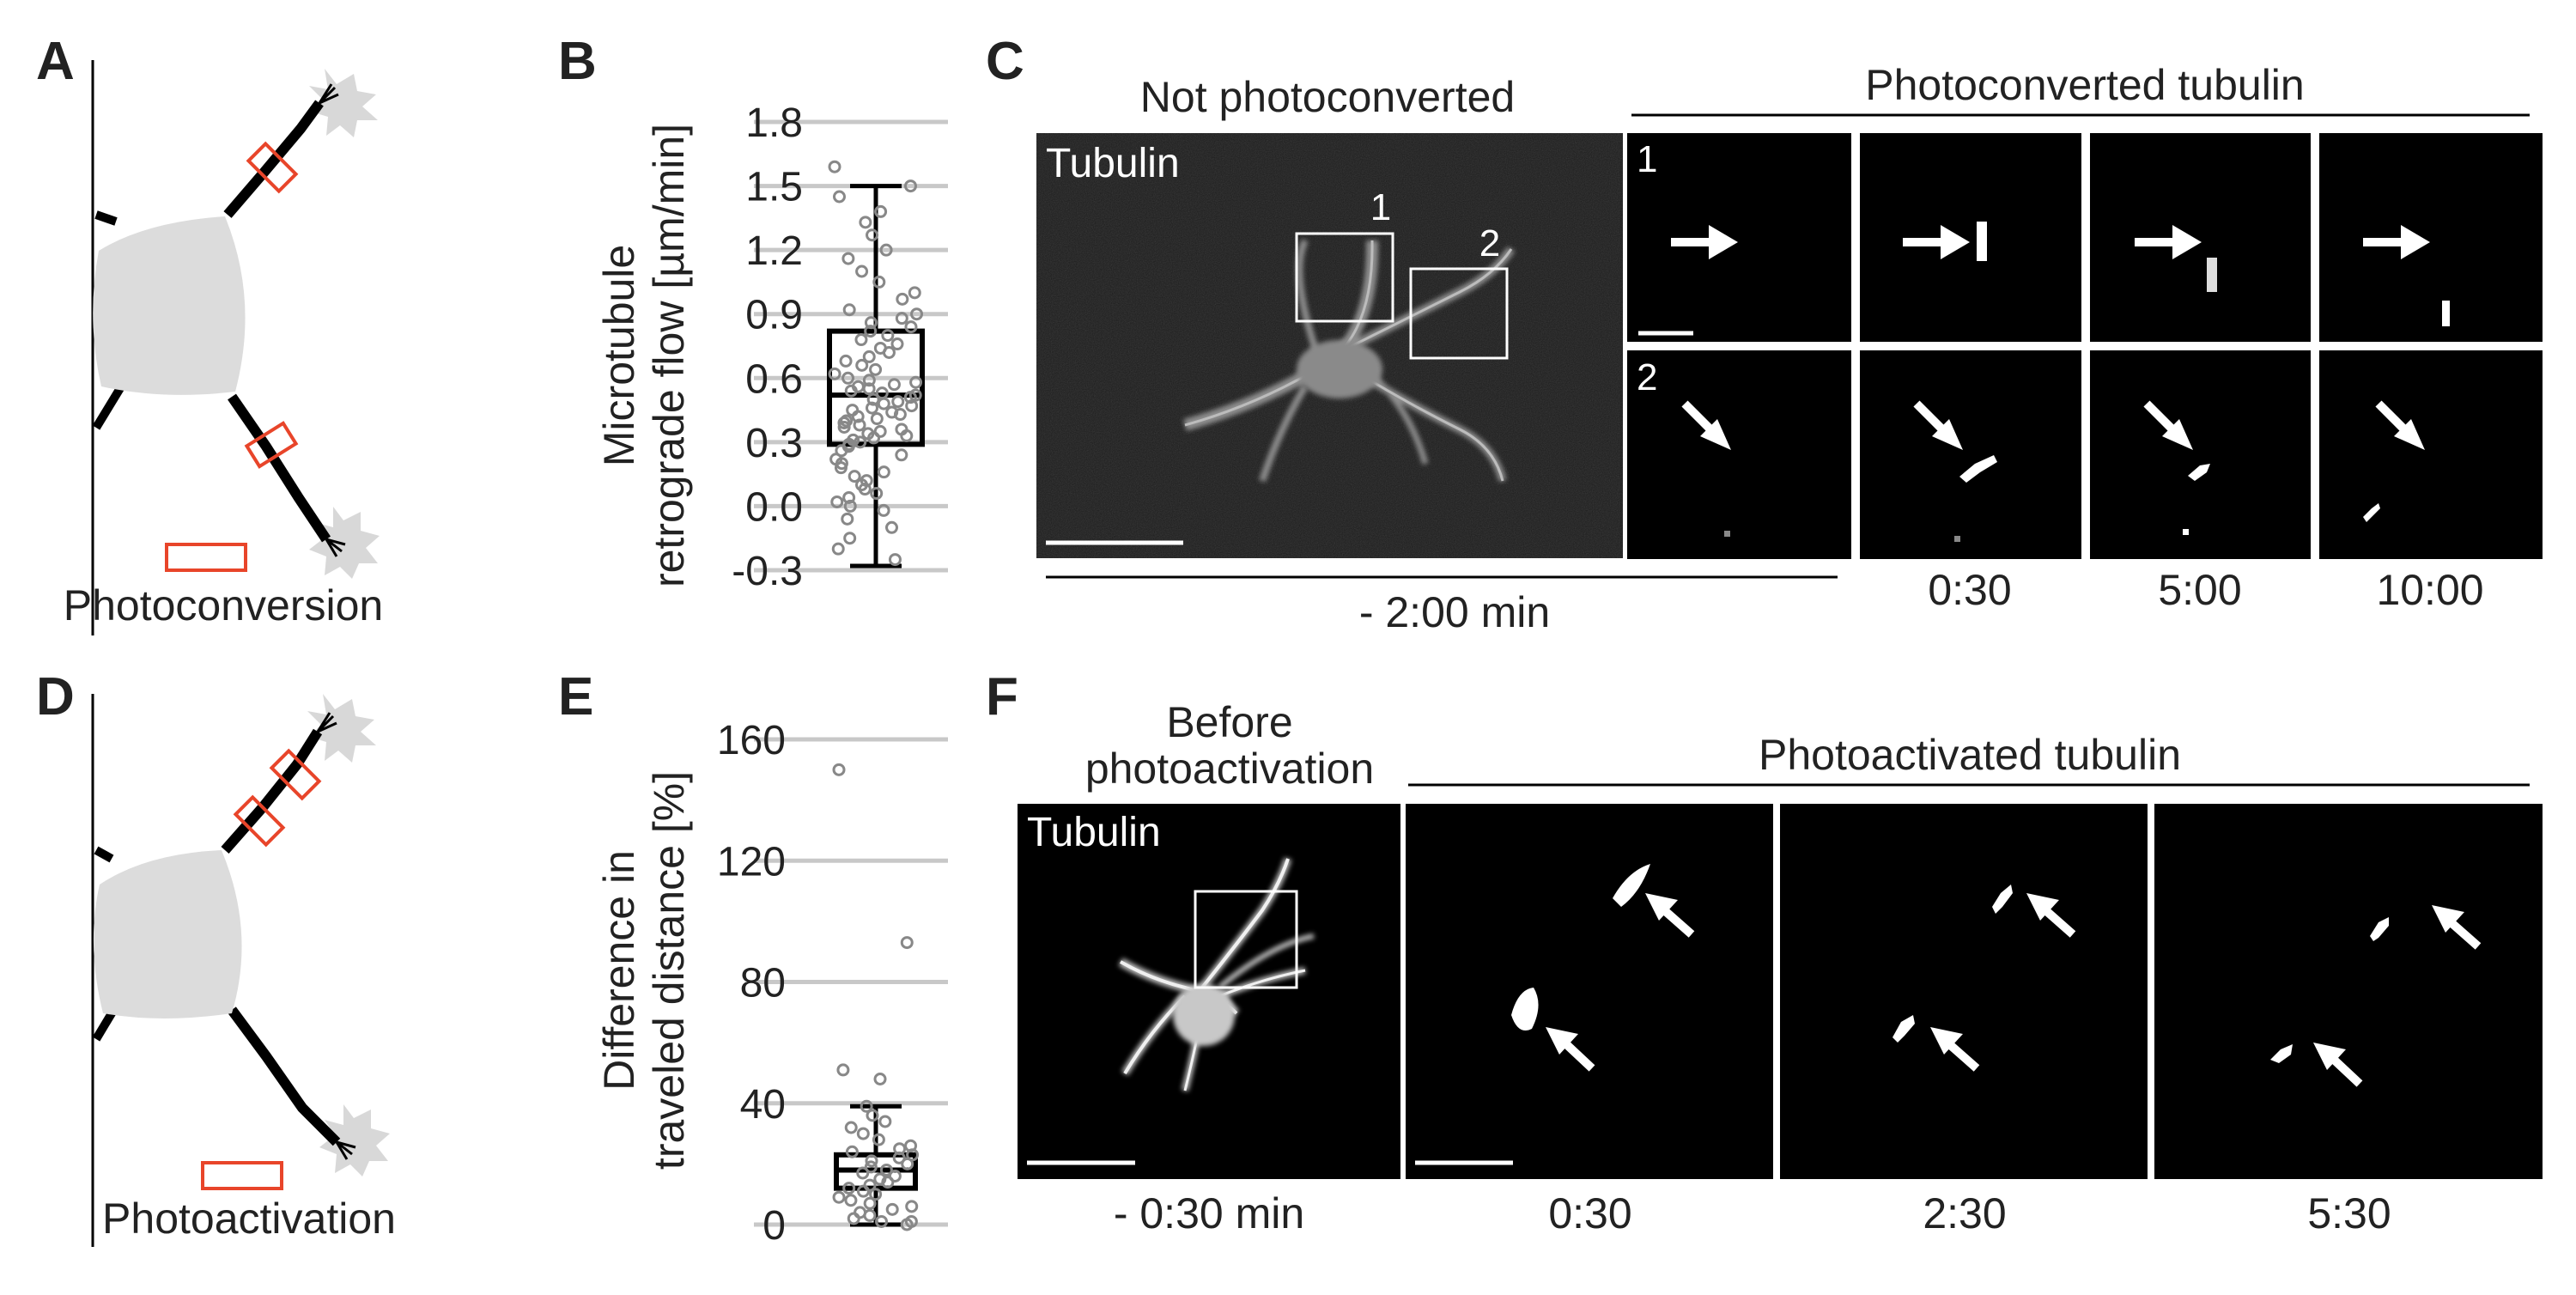 Image resolution: width=2576 pixels, height=1295 pixels. Describe the element at coordinates (1209, 991) in the screenshot. I see `f-overview-image: Tubulin` at that location.